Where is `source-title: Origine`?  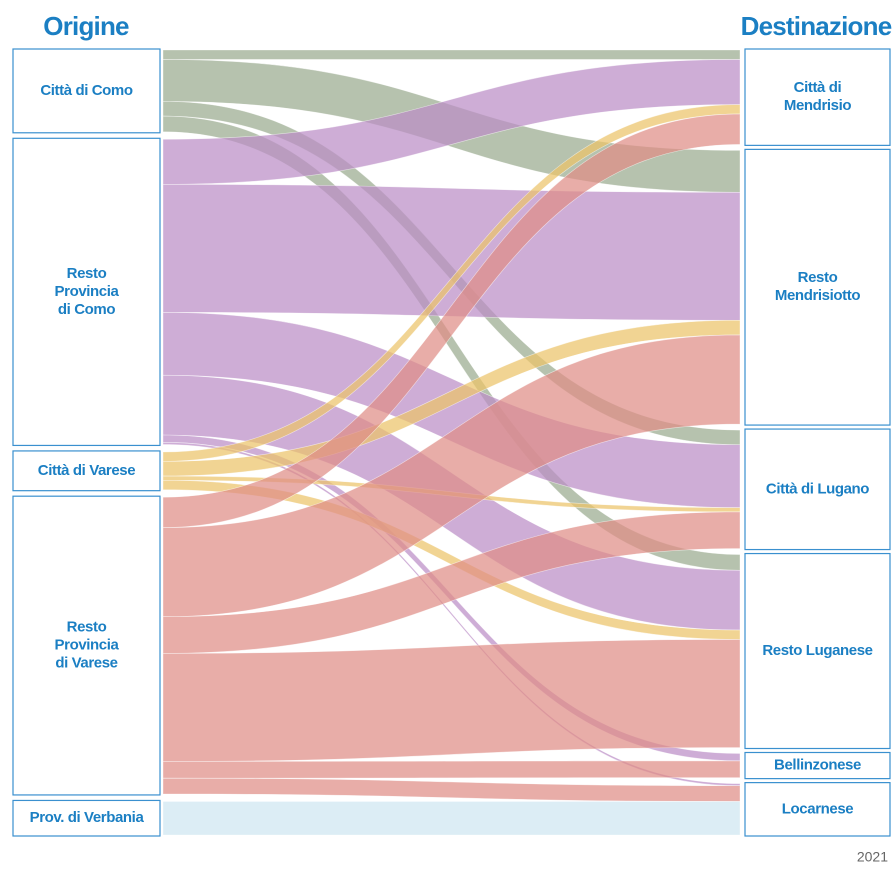 source-title: Origine is located at coordinates (86, 26).